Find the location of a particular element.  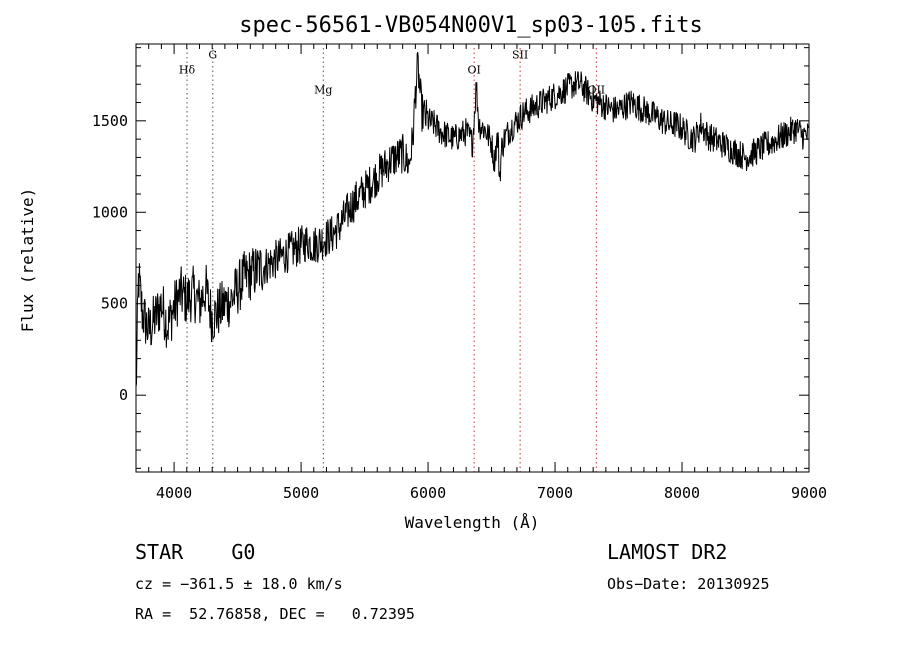

chart-title: spec-56561-VB054N00V1_sp03-105.fits is located at coordinates (471, 25).